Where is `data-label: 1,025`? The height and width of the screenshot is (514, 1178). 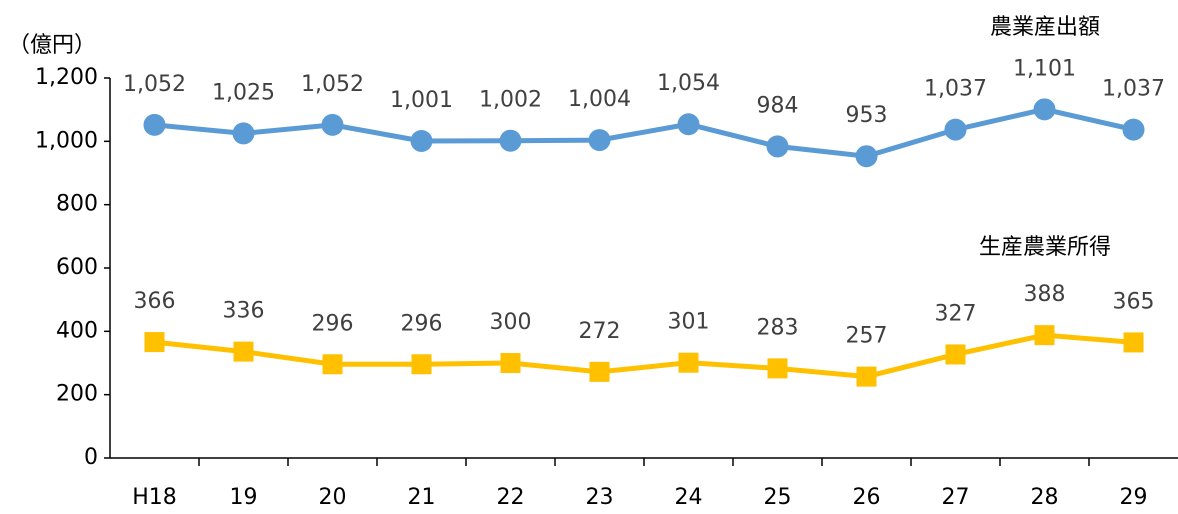
data-label: 1,025 is located at coordinates (243, 92).